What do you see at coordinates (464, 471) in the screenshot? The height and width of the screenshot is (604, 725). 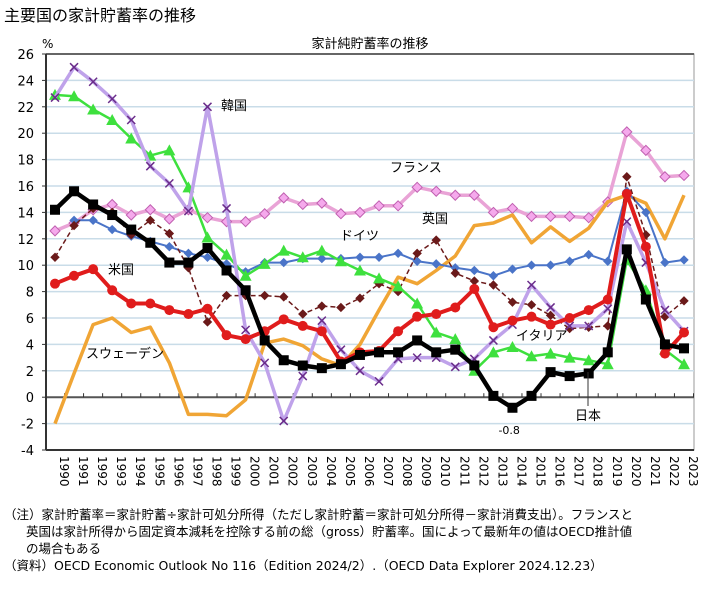 I see `x-tick-label: 2011` at bounding box center [464, 471].